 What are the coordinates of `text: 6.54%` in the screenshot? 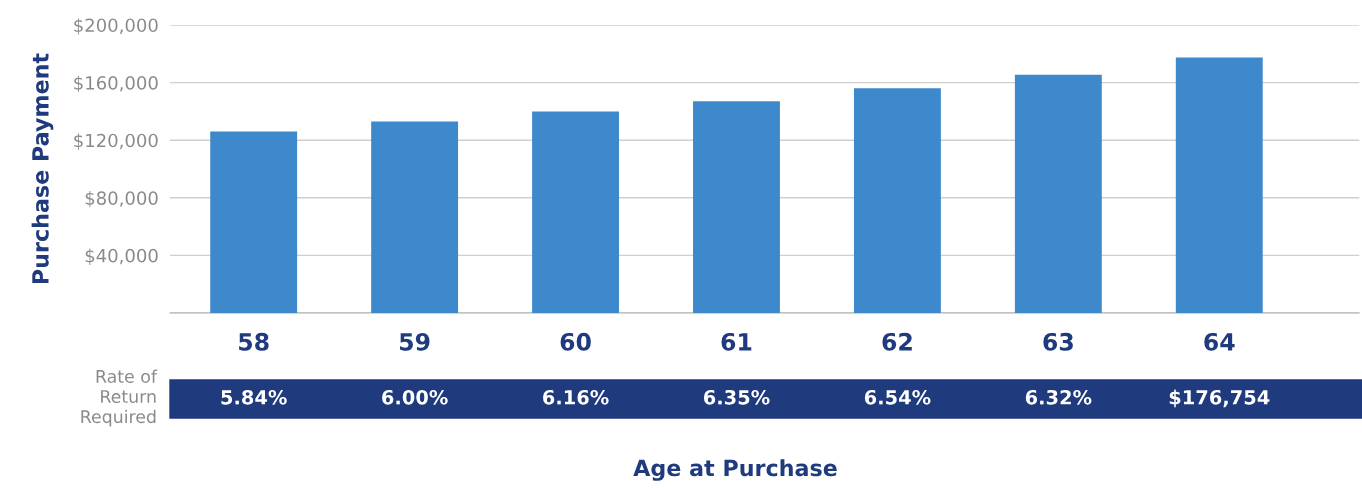 It's located at (897, 397).